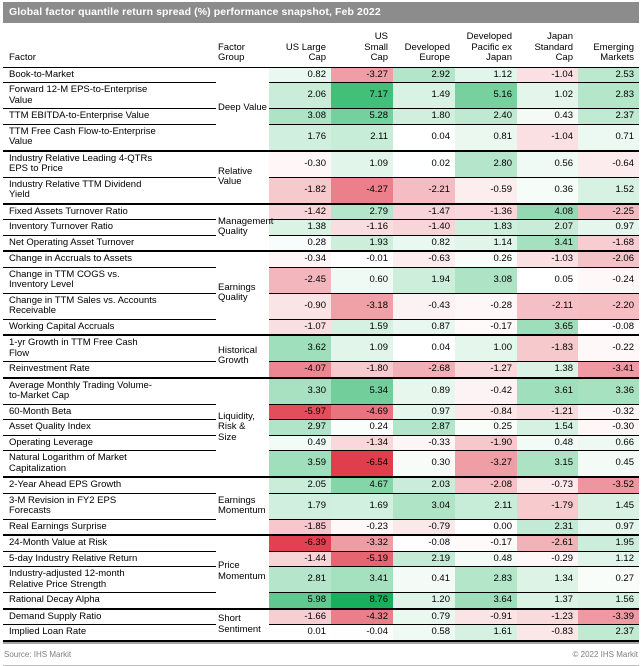 This screenshot has width=642, height=666. What do you see at coordinates (109, 427) in the screenshot?
I see `factor-name: Asset Quality Index` at bounding box center [109, 427].